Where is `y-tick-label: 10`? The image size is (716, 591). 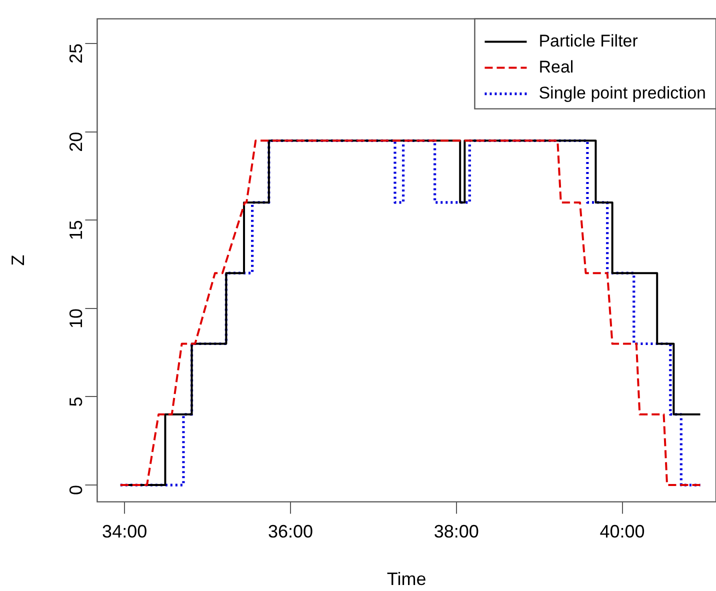 y-tick-label: 10 is located at coordinates (76, 318).